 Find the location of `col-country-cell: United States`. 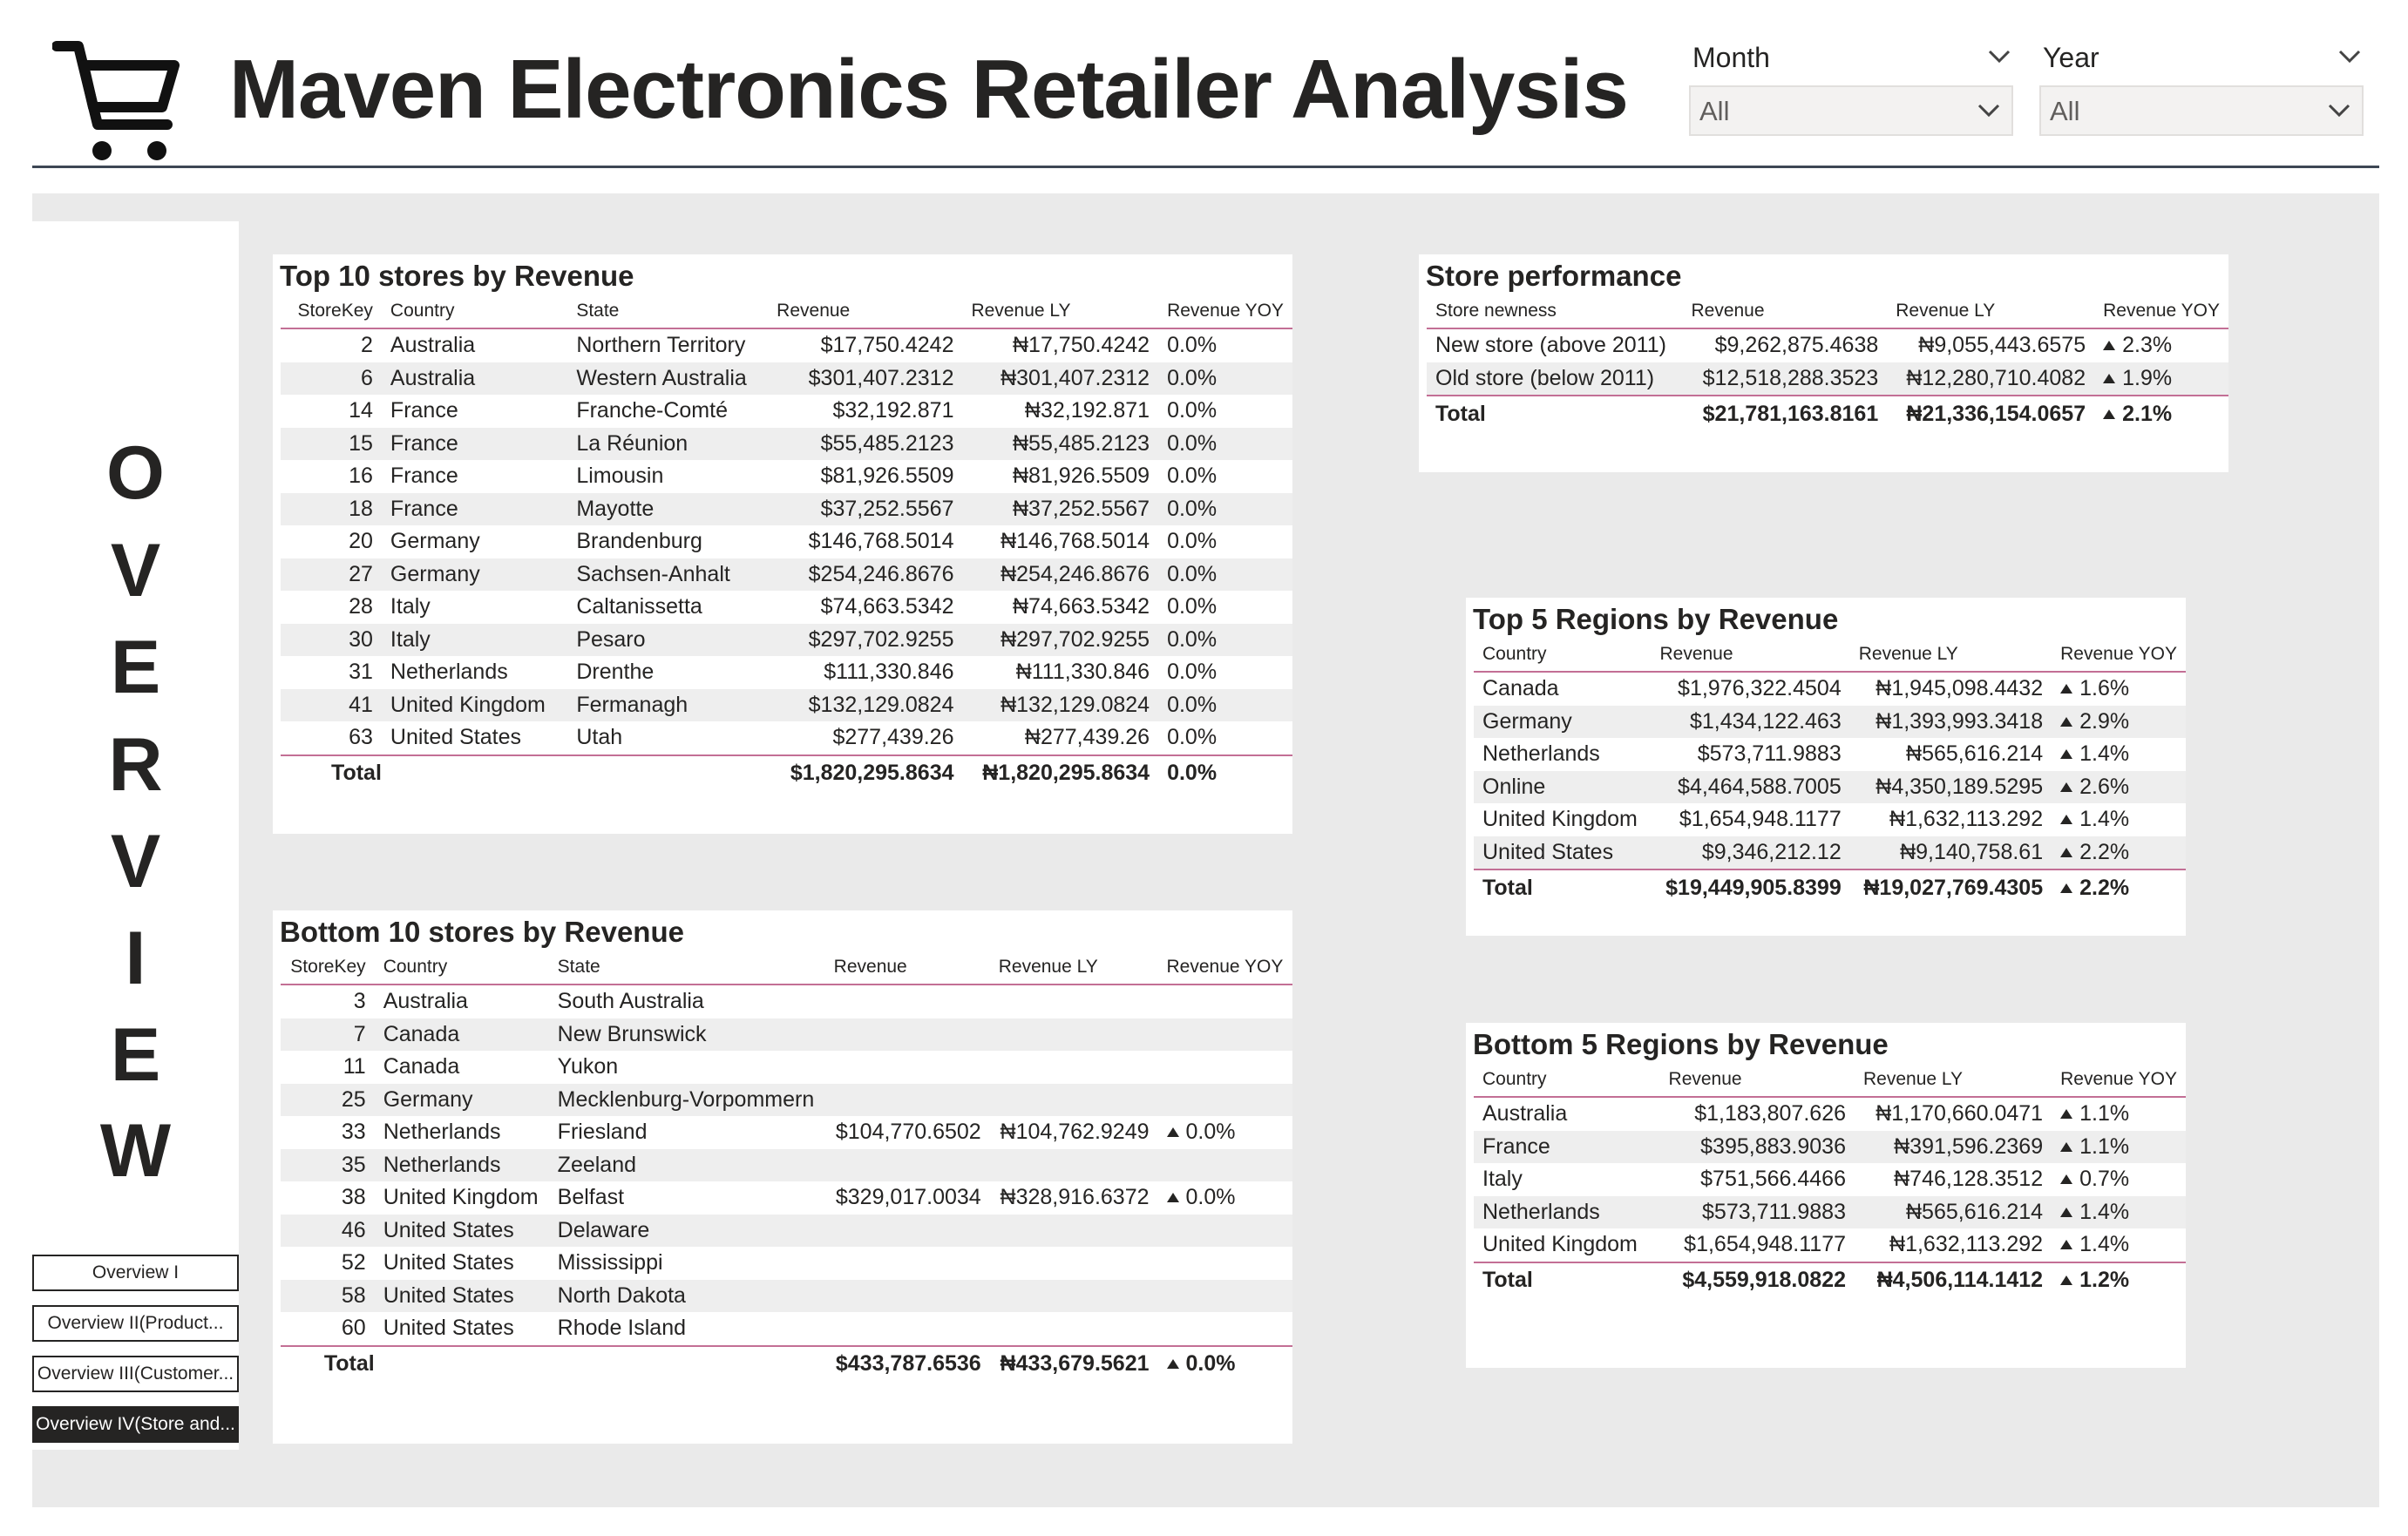

col-country-cell: United States is located at coordinates (461, 1329).